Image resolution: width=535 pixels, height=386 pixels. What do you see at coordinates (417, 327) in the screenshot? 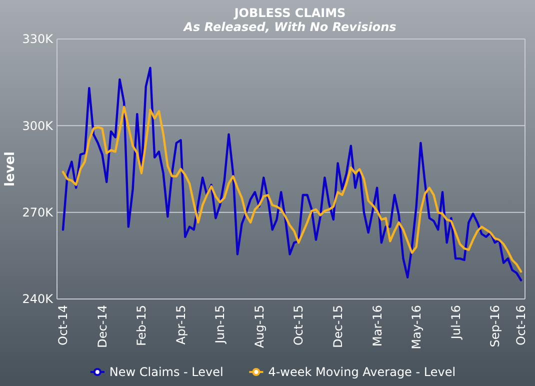
I see `x-tick-label: May-16` at bounding box center [417, 327].